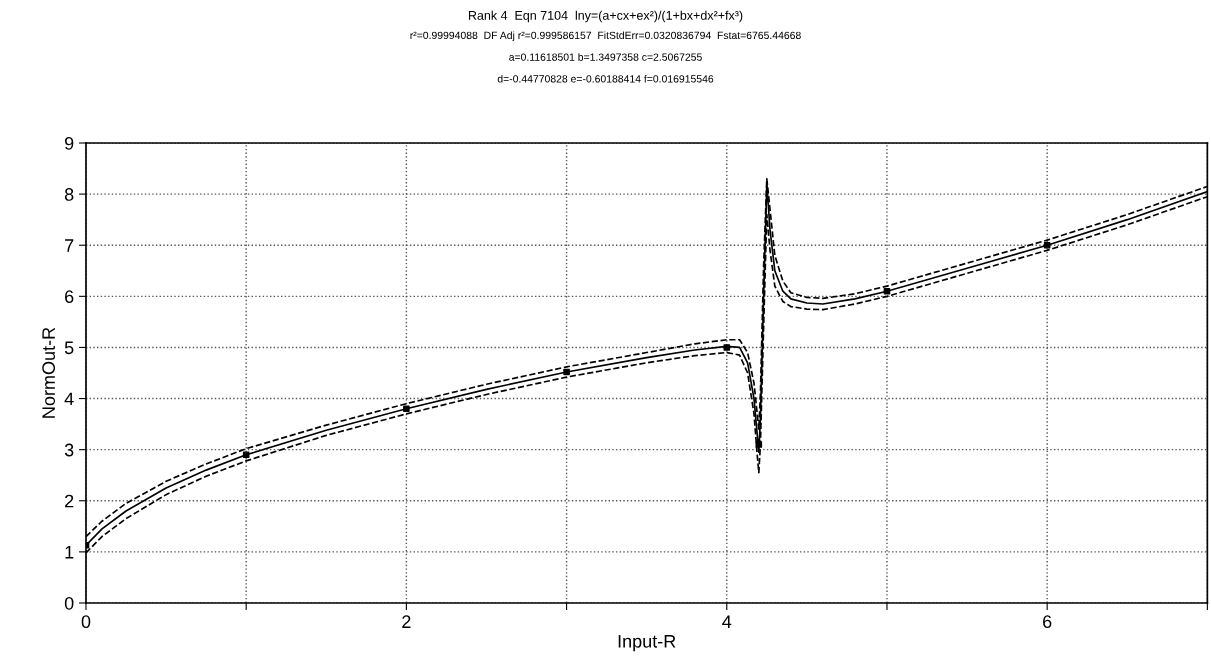  I want to click on chart-subtitle: r²=0.99994088 DF Adj r²=0.999586157 FitStdErr=0.0320836794 Fstat=6765.44668, so click(605, 36).